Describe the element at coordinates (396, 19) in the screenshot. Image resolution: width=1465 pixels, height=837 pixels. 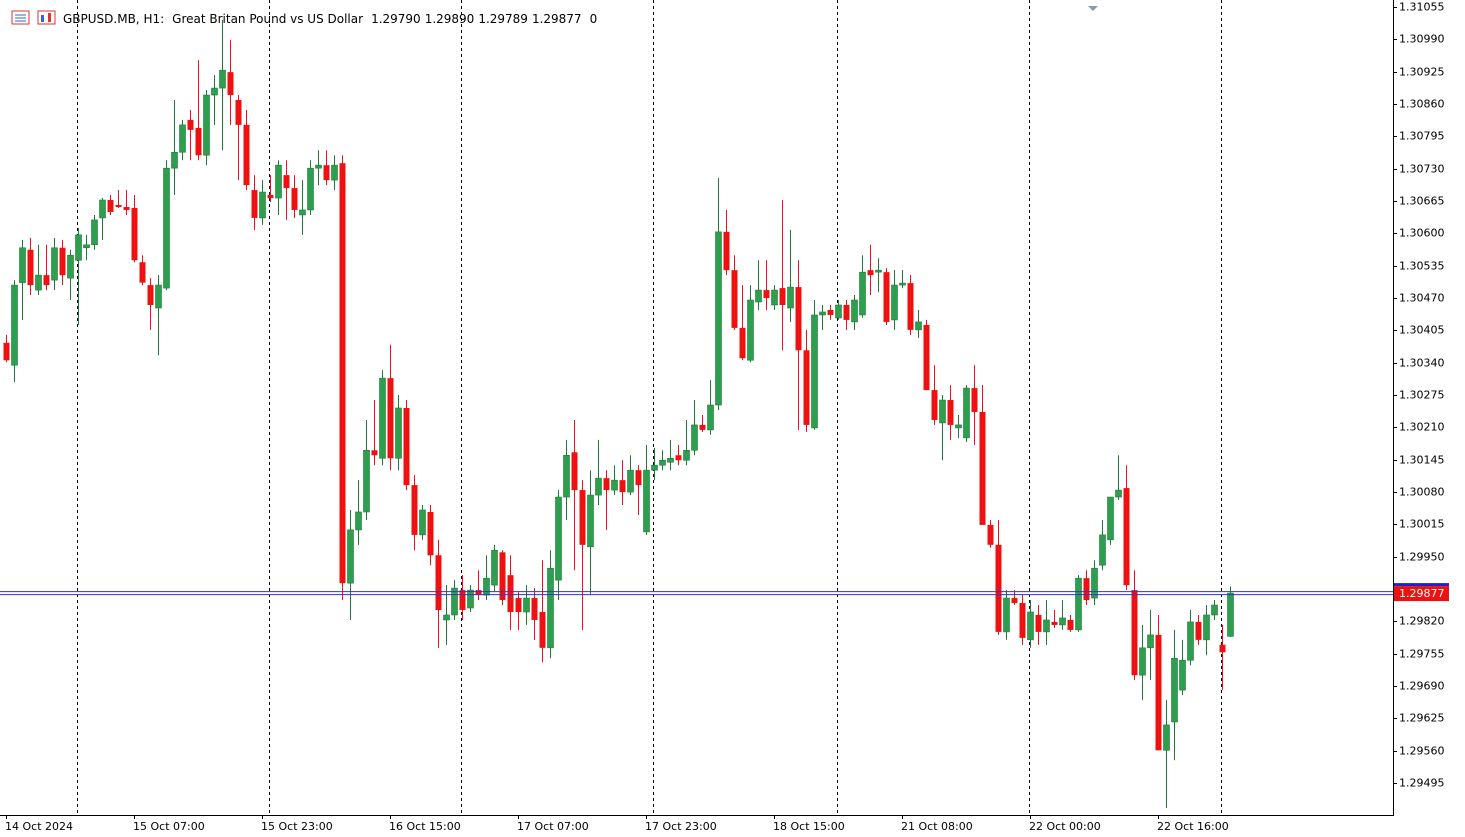
I see `open: 1.29790` at that location.